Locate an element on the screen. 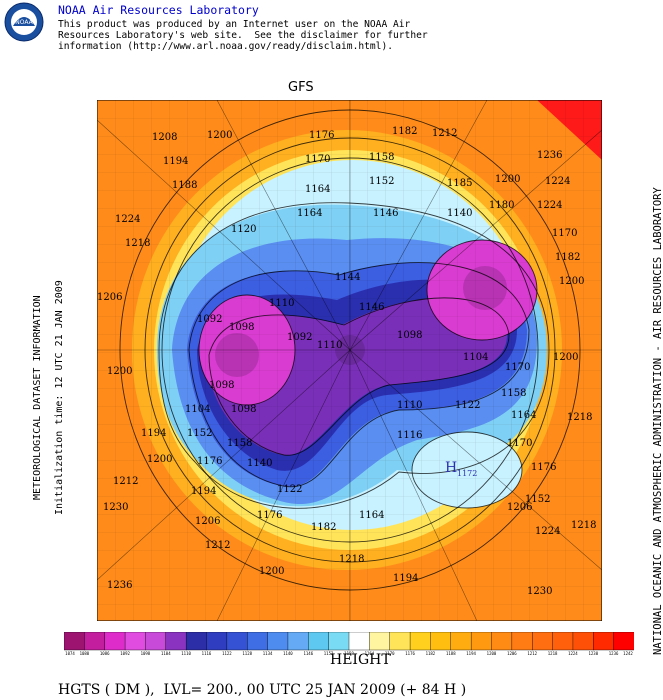 This screenshot has width=663, height=700. colorbar-tick-label: 1080 is located at coordinates (85, 653).